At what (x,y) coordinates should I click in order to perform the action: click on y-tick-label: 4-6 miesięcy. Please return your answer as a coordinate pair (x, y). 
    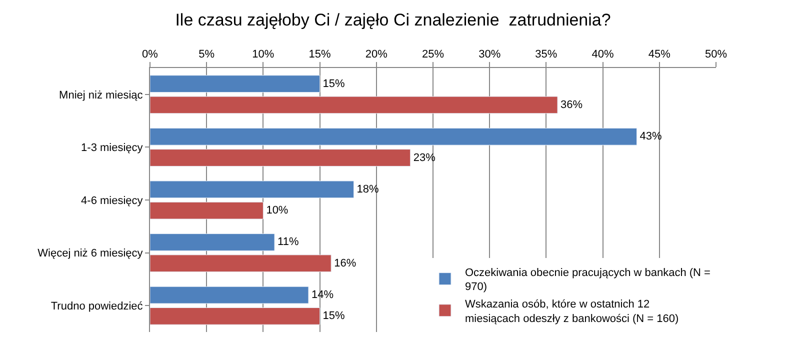
    Looking at the image, I should click on (112, 200).